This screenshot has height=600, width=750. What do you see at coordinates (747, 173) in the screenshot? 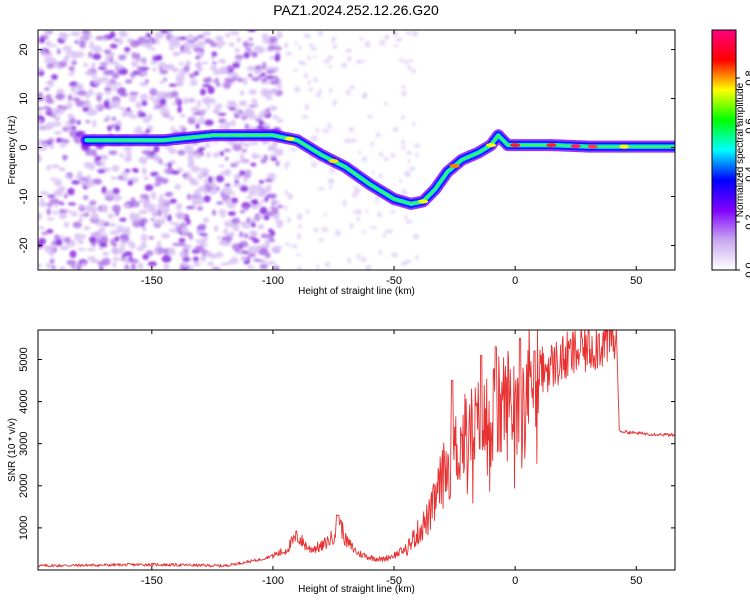
I see `colorbar-tick-label-2: 0.4` at bounding box center [747, 173].